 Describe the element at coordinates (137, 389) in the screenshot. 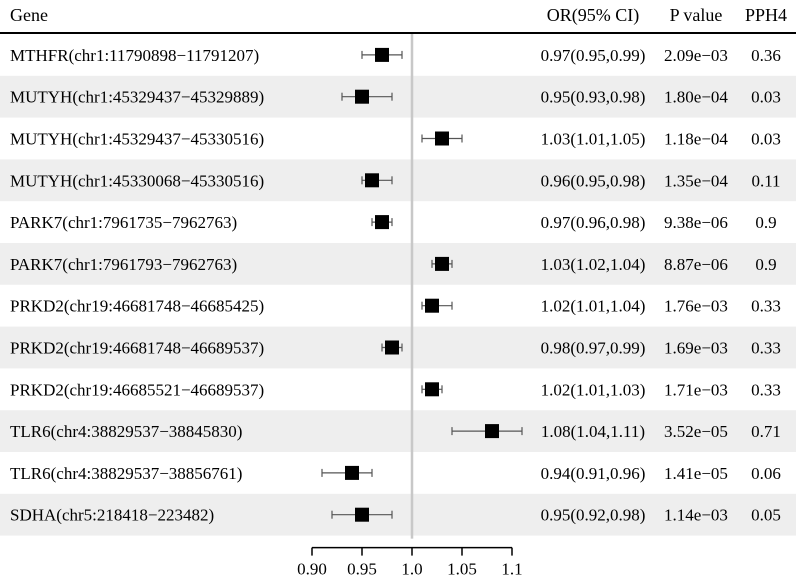

I see `gene-label: PRKD2(chr19:46685521−46689537)` at that location.